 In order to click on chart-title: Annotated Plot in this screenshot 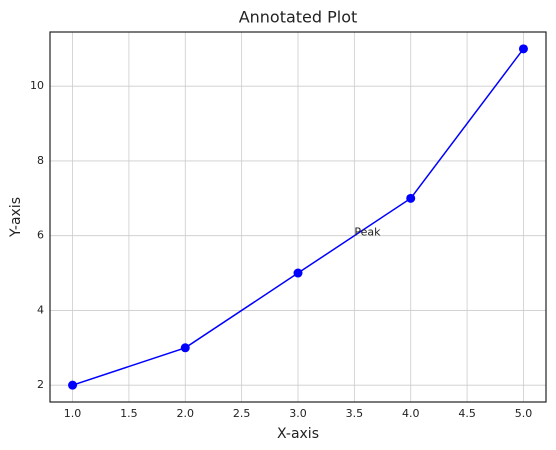, I will do `click(298, 17)`.